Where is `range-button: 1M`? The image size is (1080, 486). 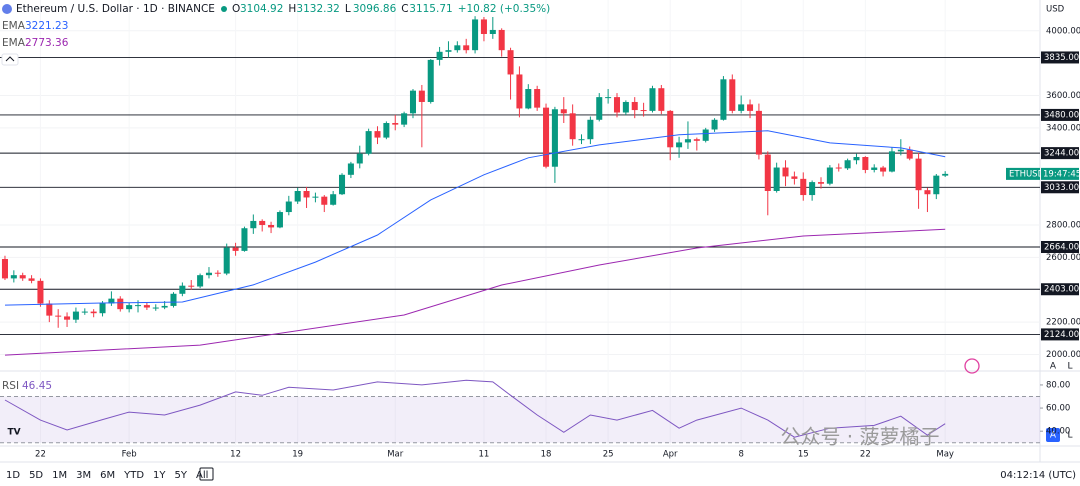 range-button: 1M is located at coordinates (59, 475).